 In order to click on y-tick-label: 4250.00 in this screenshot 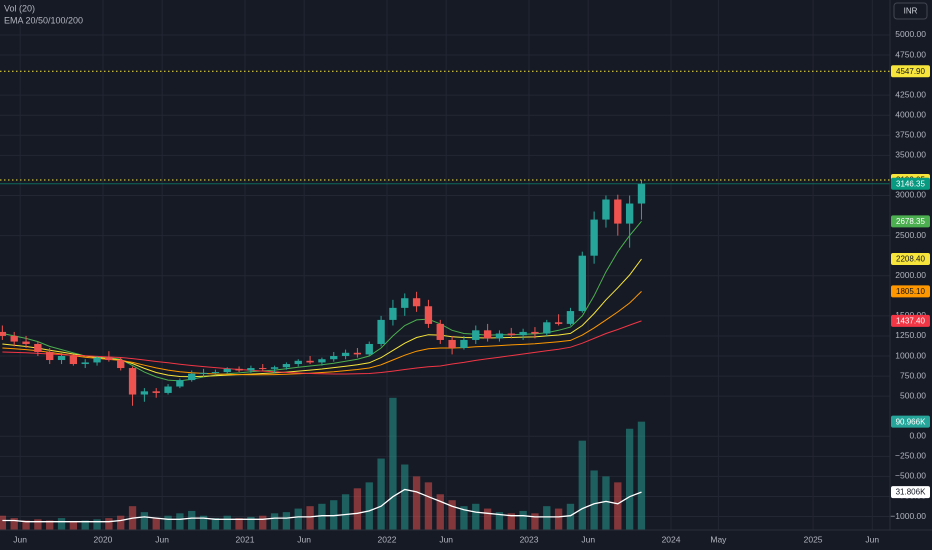, I will do `click(910, 94)`.